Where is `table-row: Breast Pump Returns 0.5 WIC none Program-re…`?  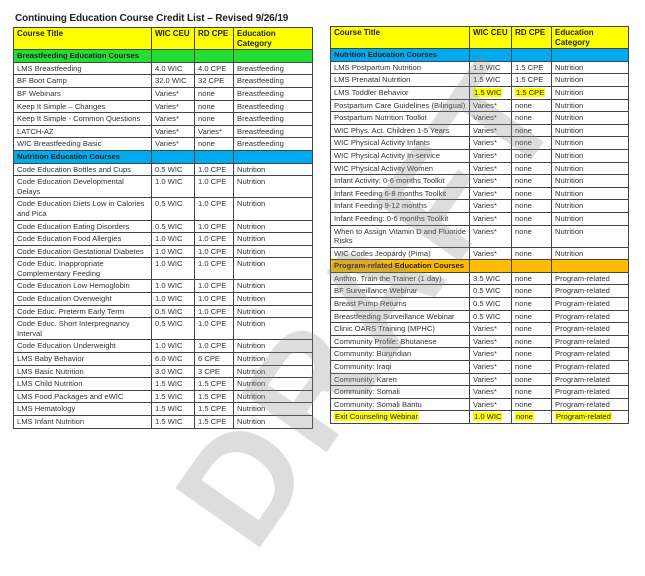
table-row: Breast Pump Returns 0.5 WIC none Program-re… is located at coordinates (479, 304).